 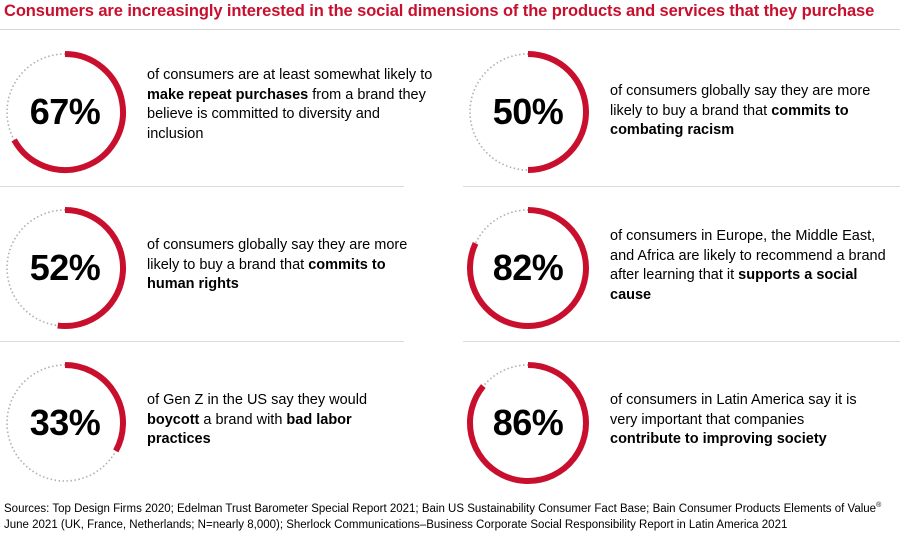 What do you see at coordinates (879, 506) in the screenshot?
I see `registered-mark: ®` at bounding box center [879, 506].